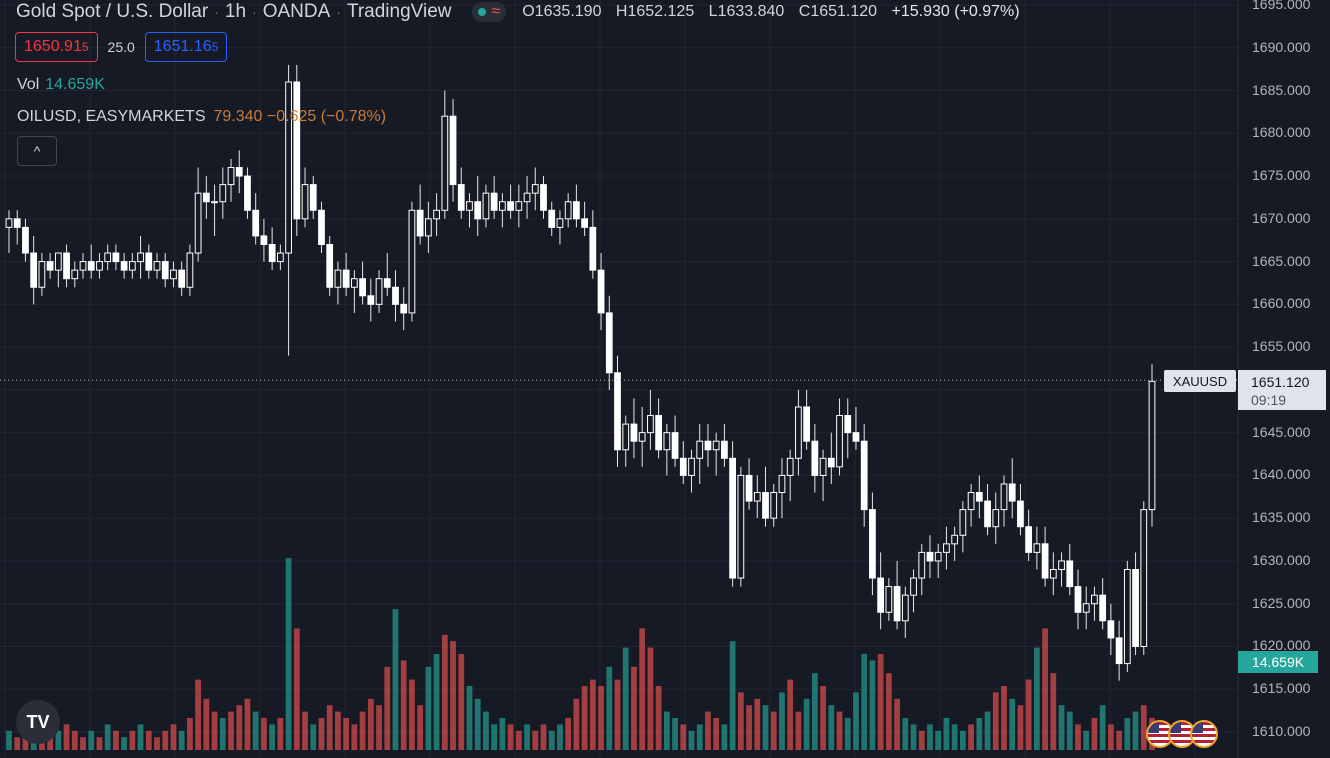 Image resolution: width=1330 pixels, height=758 pixels. I want to click on sell-button: 1650.91 5, so click(56, 47).